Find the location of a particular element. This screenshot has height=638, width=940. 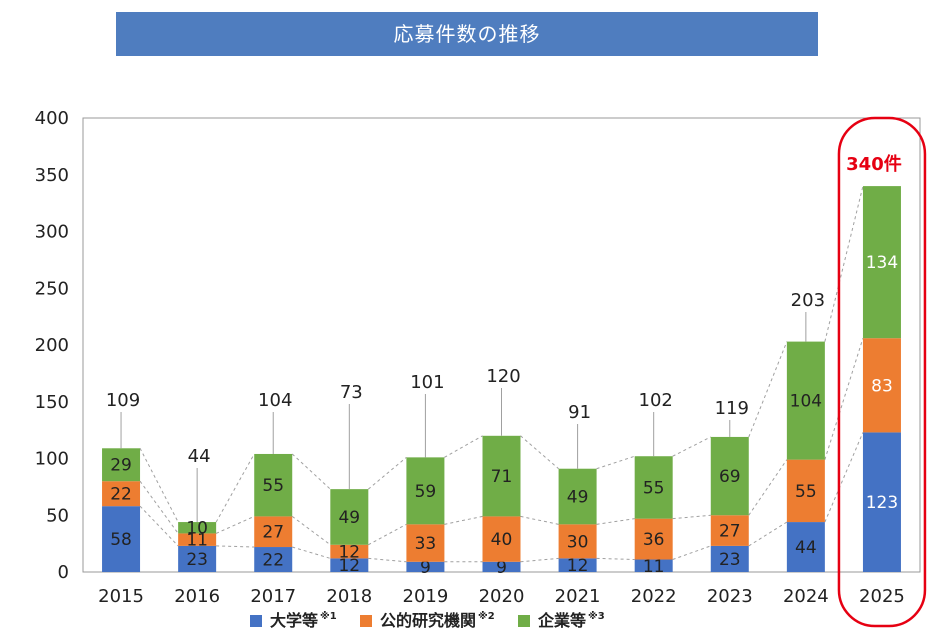

x-tick-label: 2019 is located at coordinates (426, 596).